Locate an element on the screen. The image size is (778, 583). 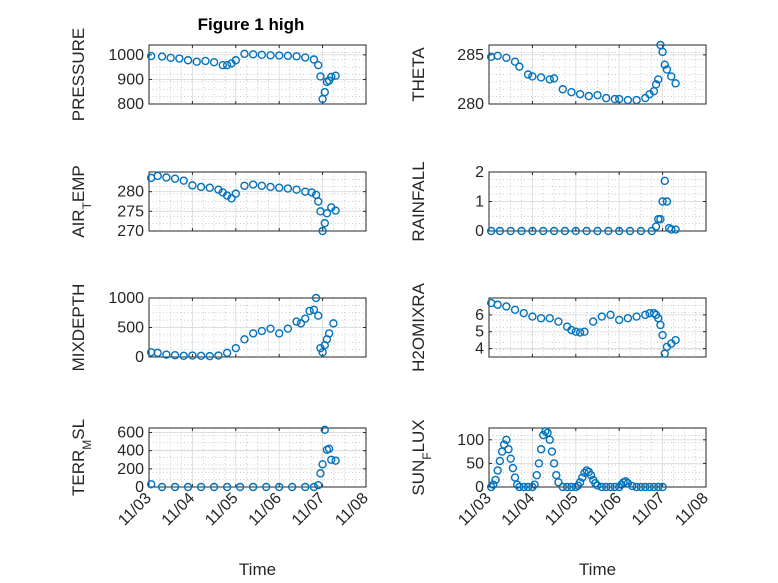
ylabel: PRESSURE is located at coordinates (78, 75).